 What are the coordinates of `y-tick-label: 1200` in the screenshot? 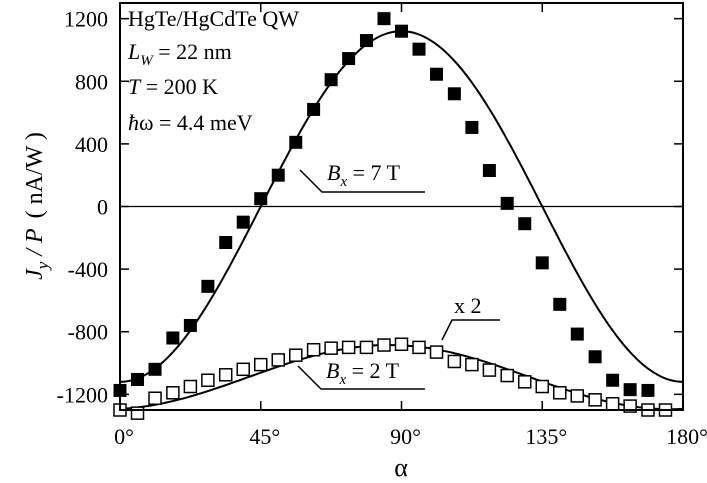 It's located at (86, 19).